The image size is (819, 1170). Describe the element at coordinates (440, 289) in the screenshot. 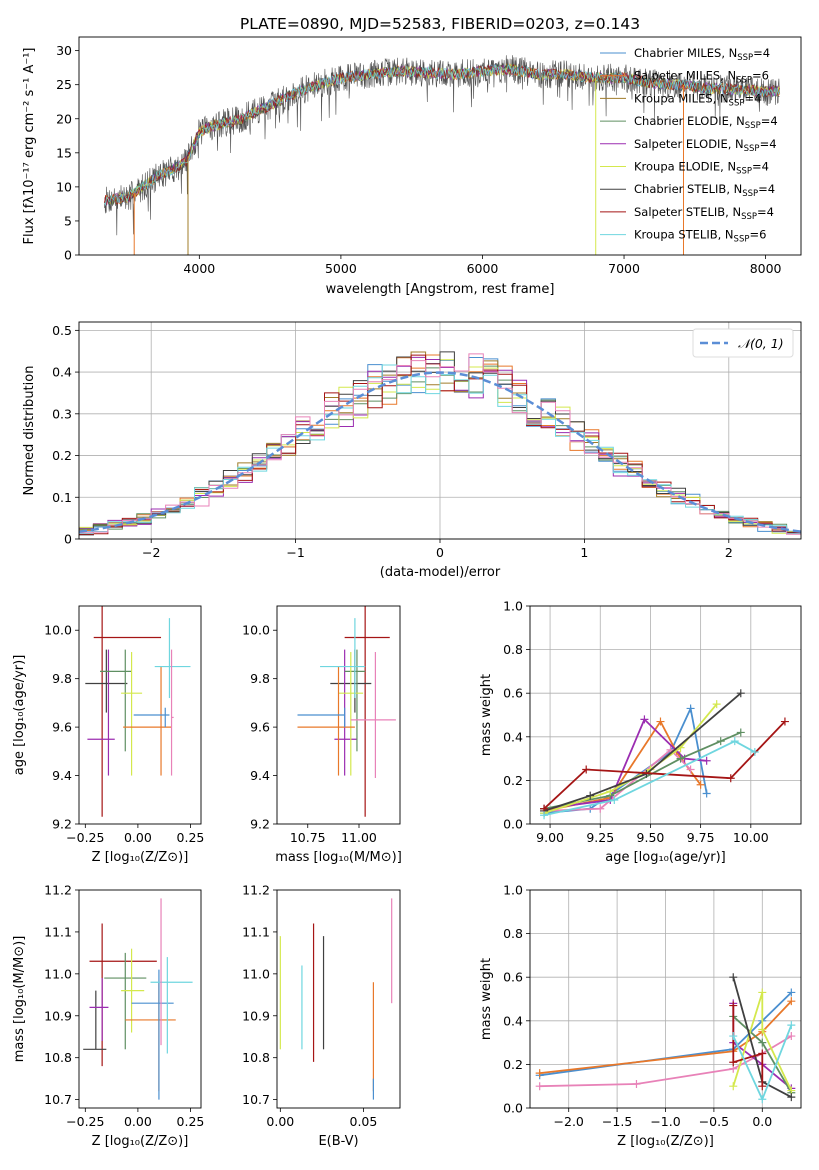

I see `x-axis-label: wavelength [Angstrom, rest frame]` at that location.